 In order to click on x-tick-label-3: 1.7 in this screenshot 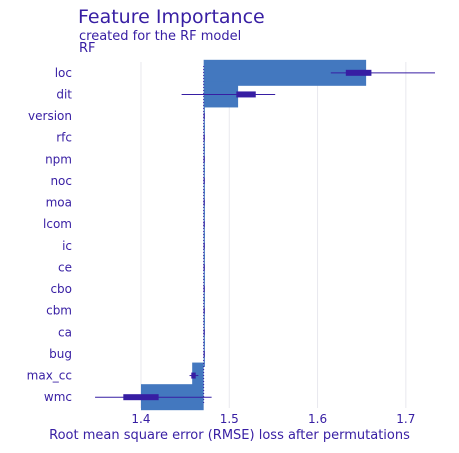, I will do `click(405, 419)`.